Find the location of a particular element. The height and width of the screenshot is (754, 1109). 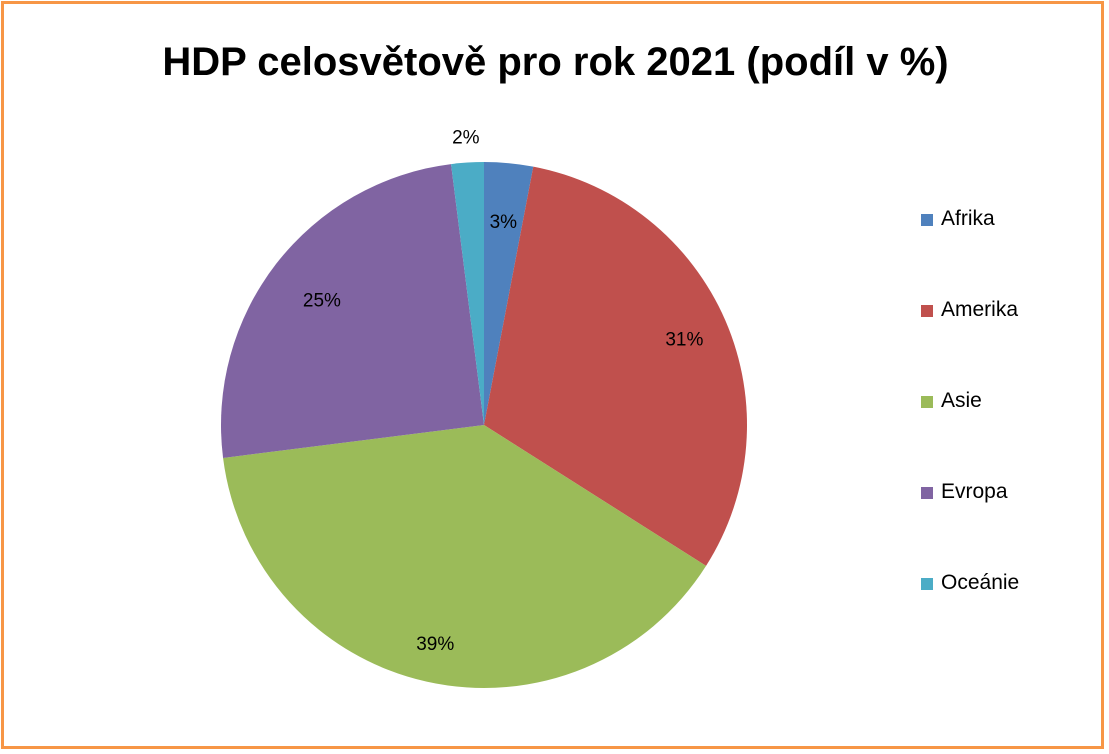

legend-item-afrika: Afrika is located at coordinates (970, 252).